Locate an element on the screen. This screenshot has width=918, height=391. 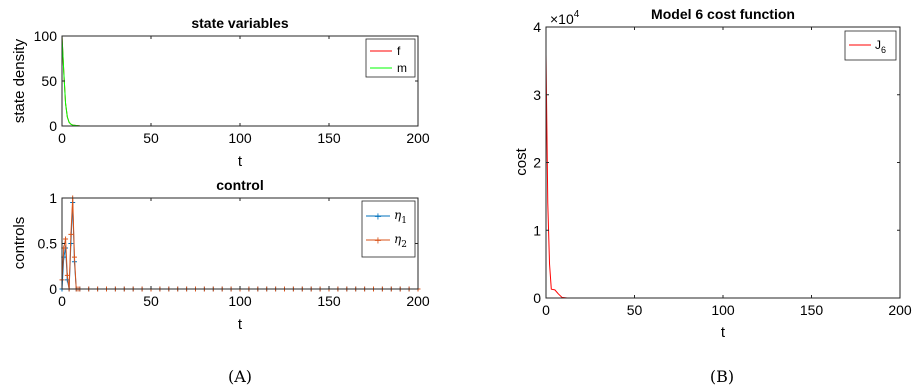
y-tick-label: 2 is located at coordinates (537, 163).